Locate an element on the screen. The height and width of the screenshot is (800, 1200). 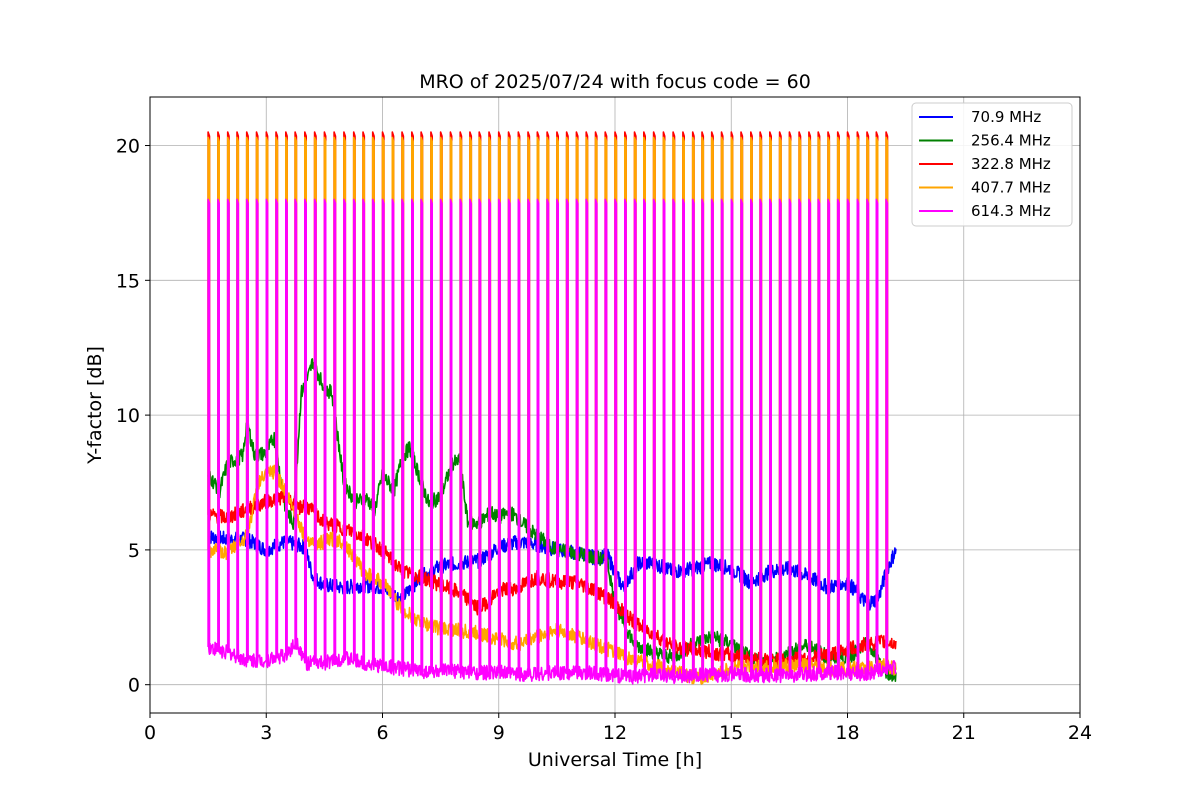
y-tick-label: 0 is located at coordinates (134, 686).